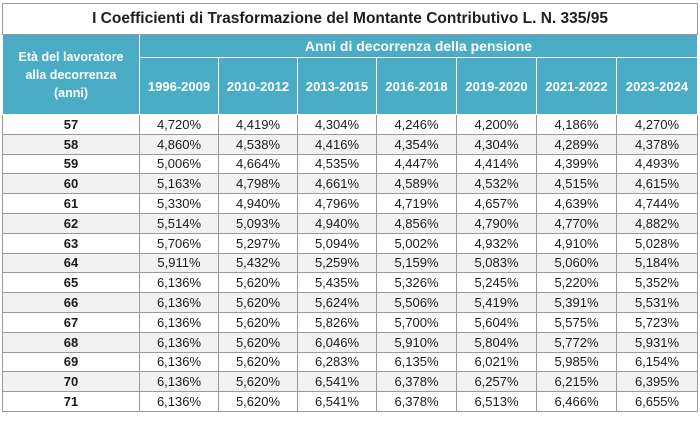 This screenshot has width=700, height=424. I want to click on period-header: 2010-2012, so click(258, 86).